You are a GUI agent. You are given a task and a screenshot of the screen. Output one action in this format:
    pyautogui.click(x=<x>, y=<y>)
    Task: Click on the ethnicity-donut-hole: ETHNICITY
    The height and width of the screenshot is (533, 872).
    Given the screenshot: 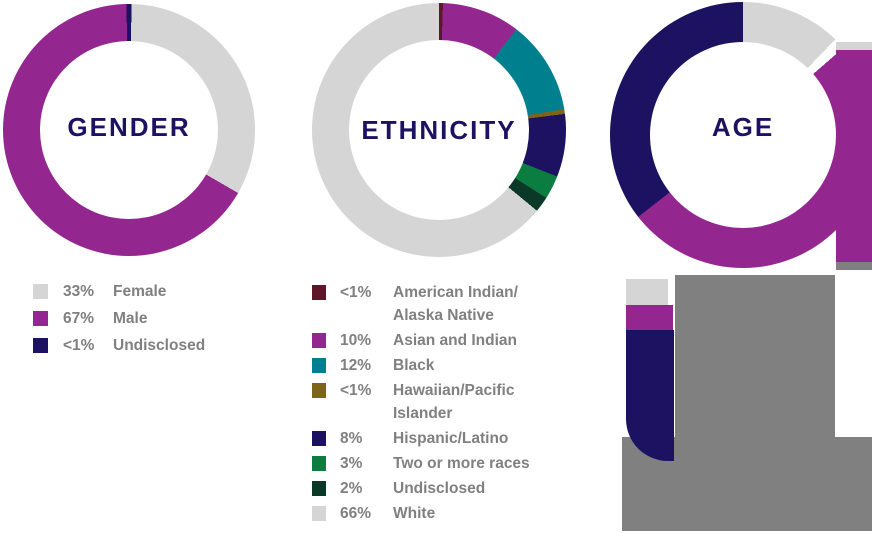 What is the action you would take?
    pyautogui.click(x=439, y=130)
    